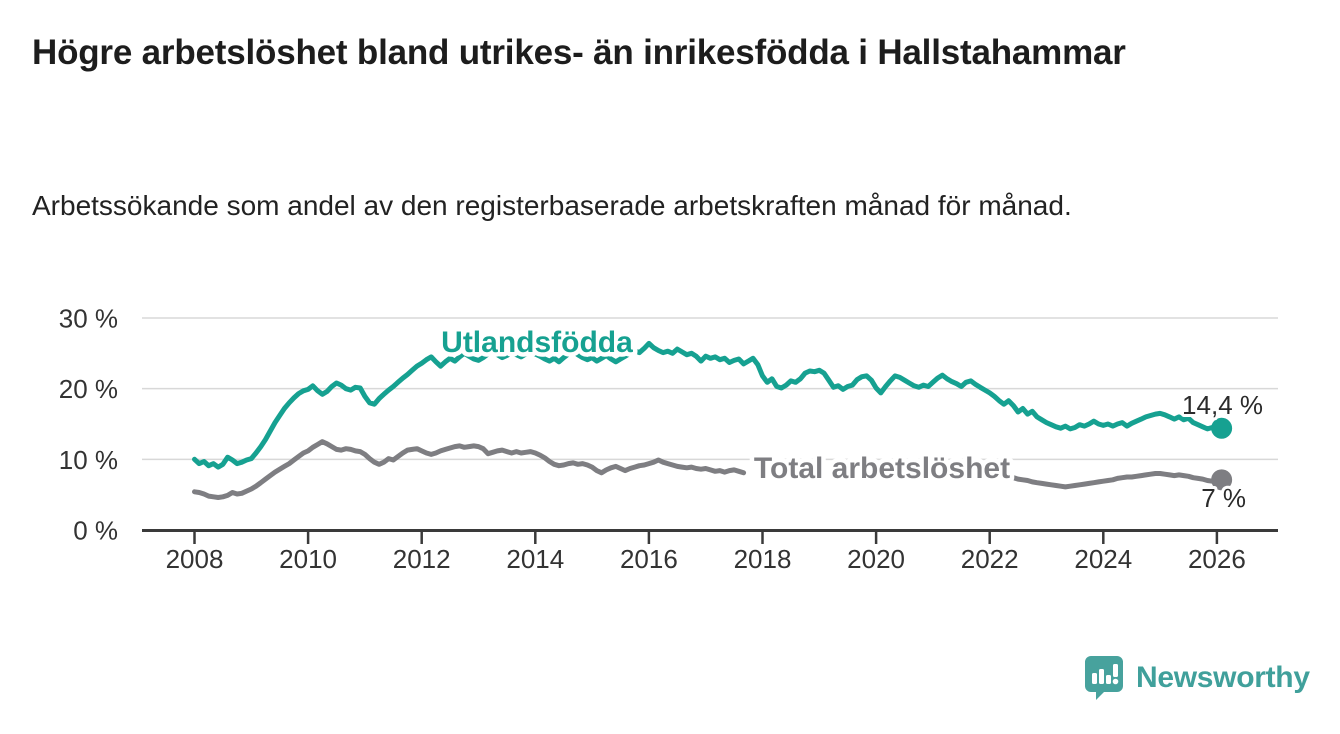  I want to click on x-axis-tick-label: 2010, so click(308, 559).